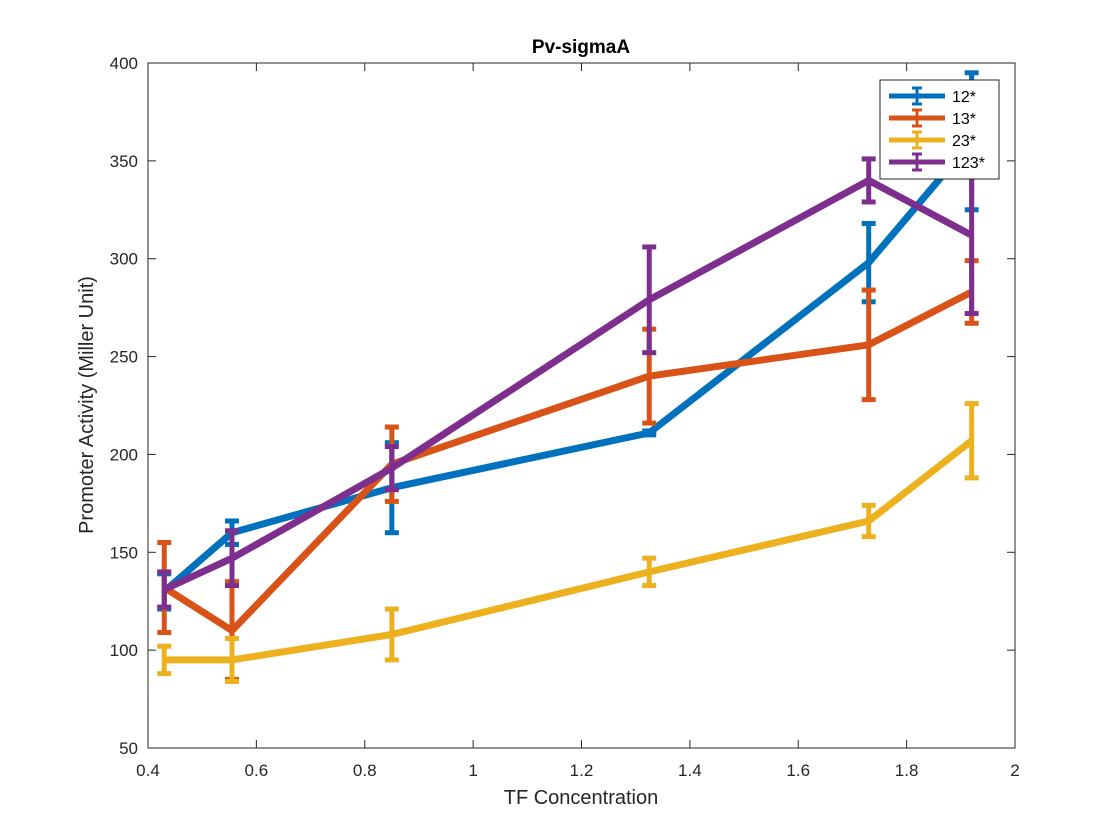 The height and width of the screenshot is (840, 1120). Describe the element at coordinates (582, 770) in the screenshot. I see `x-tick-label: 1.2` at that location.